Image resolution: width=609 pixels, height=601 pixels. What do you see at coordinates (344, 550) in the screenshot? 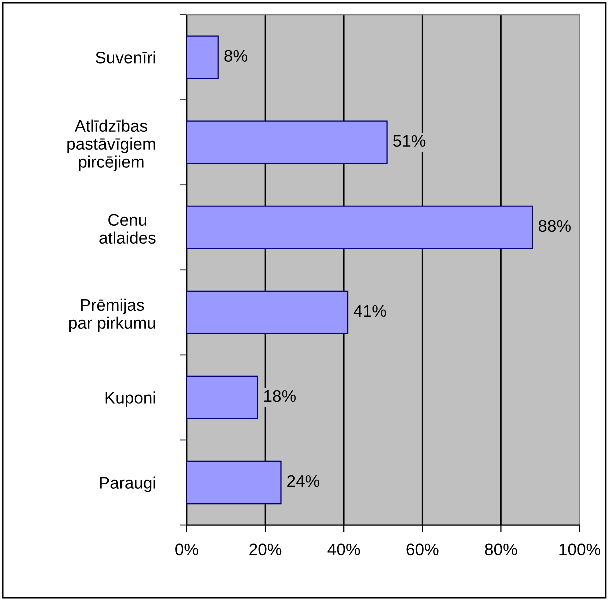
I see `x-tick-label: 40%` at bounding box center [344, 550].